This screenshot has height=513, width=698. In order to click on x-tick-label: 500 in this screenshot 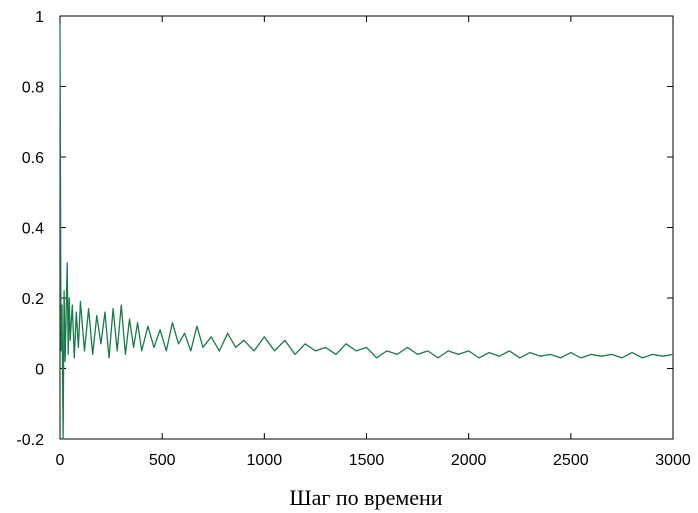, I will do `click(162, 460)`.